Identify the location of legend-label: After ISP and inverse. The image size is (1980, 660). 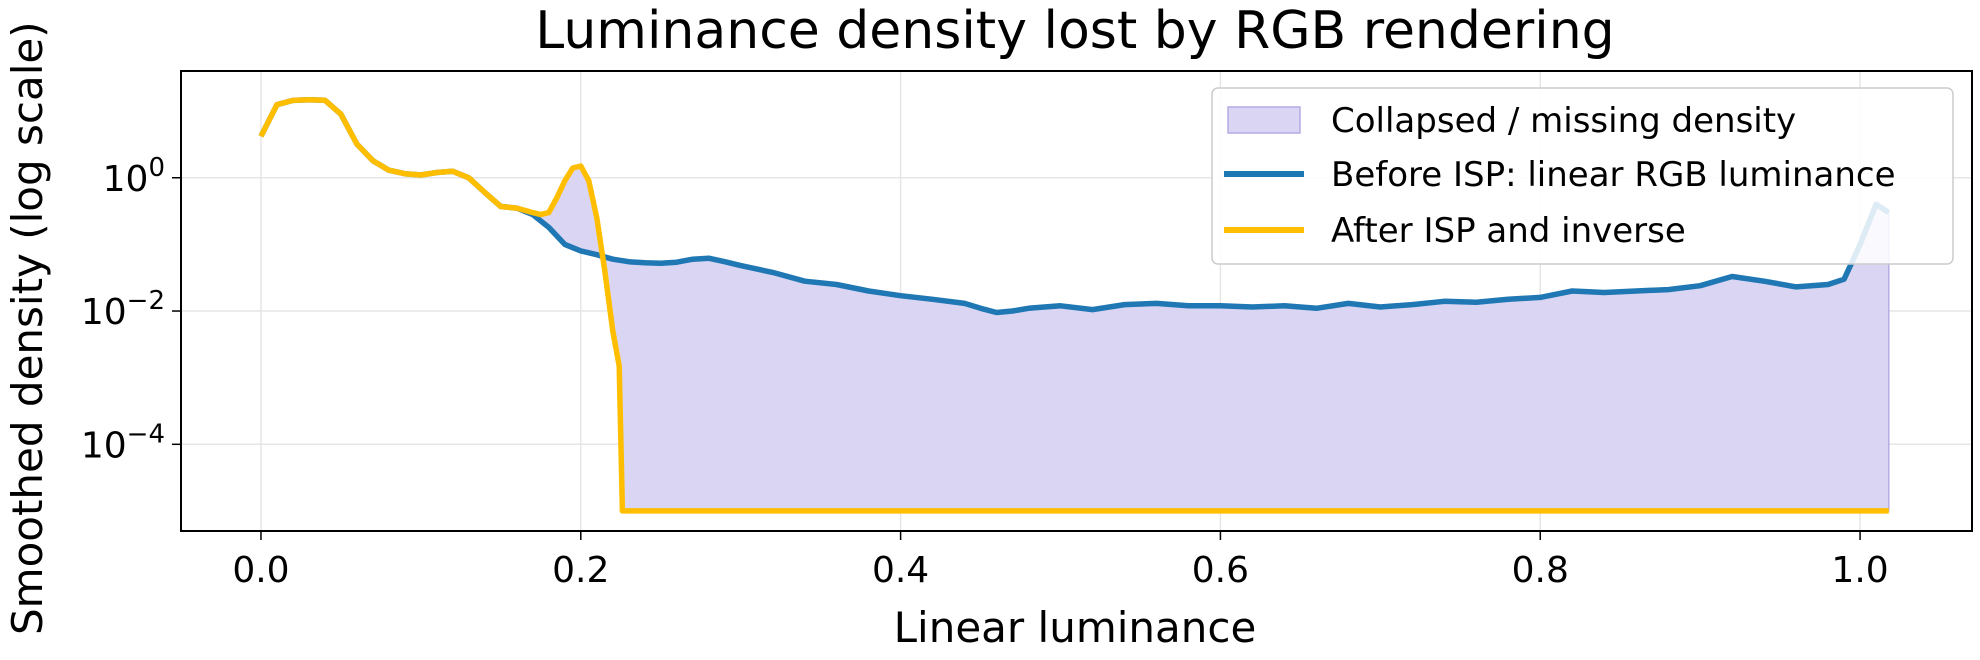
(1508, 231).